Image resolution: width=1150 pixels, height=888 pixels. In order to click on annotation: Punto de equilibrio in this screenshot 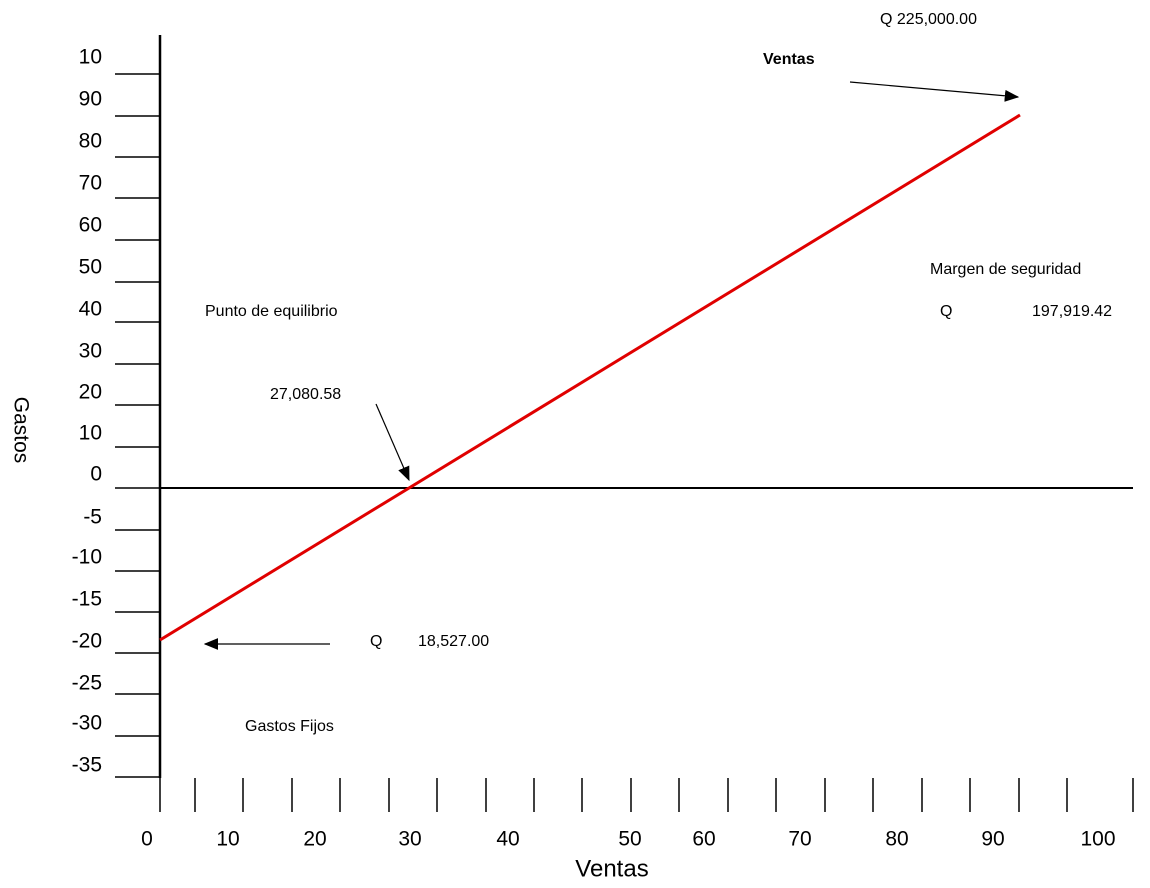, I will do `click(271, 311)`.